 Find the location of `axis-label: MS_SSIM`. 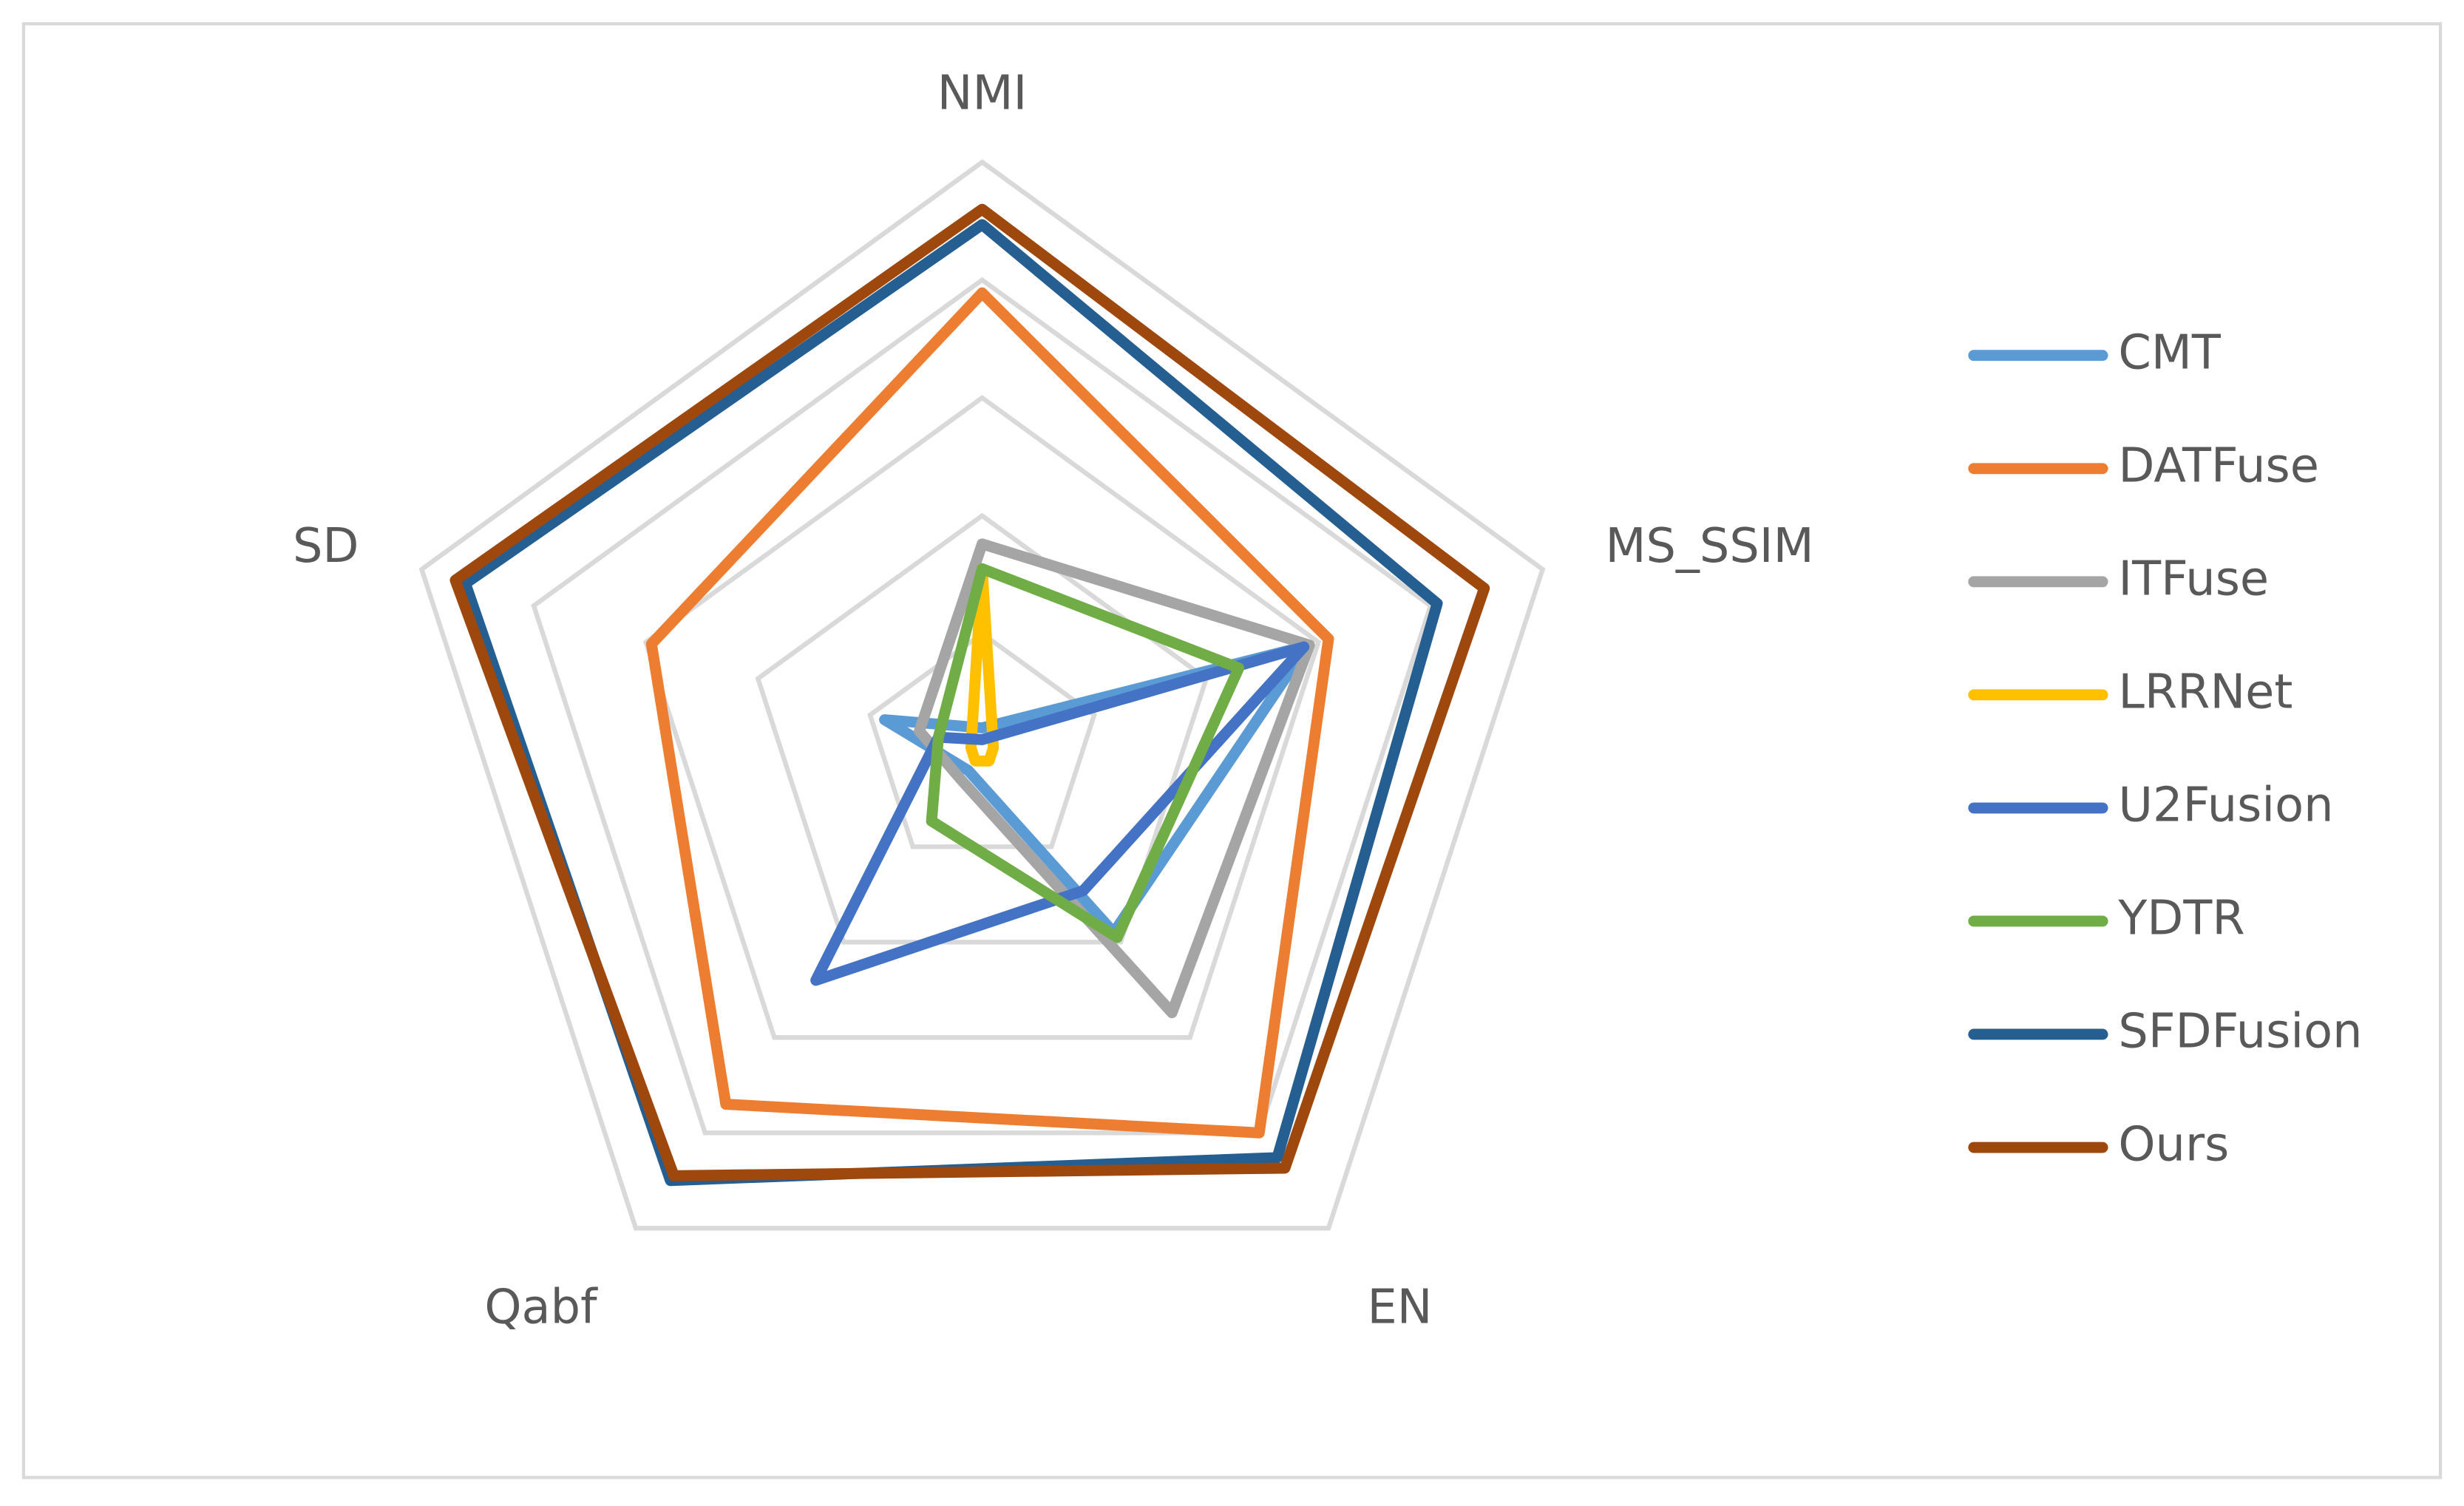

axis-label: MS_SSIM is located at coordinates (1710, 546).